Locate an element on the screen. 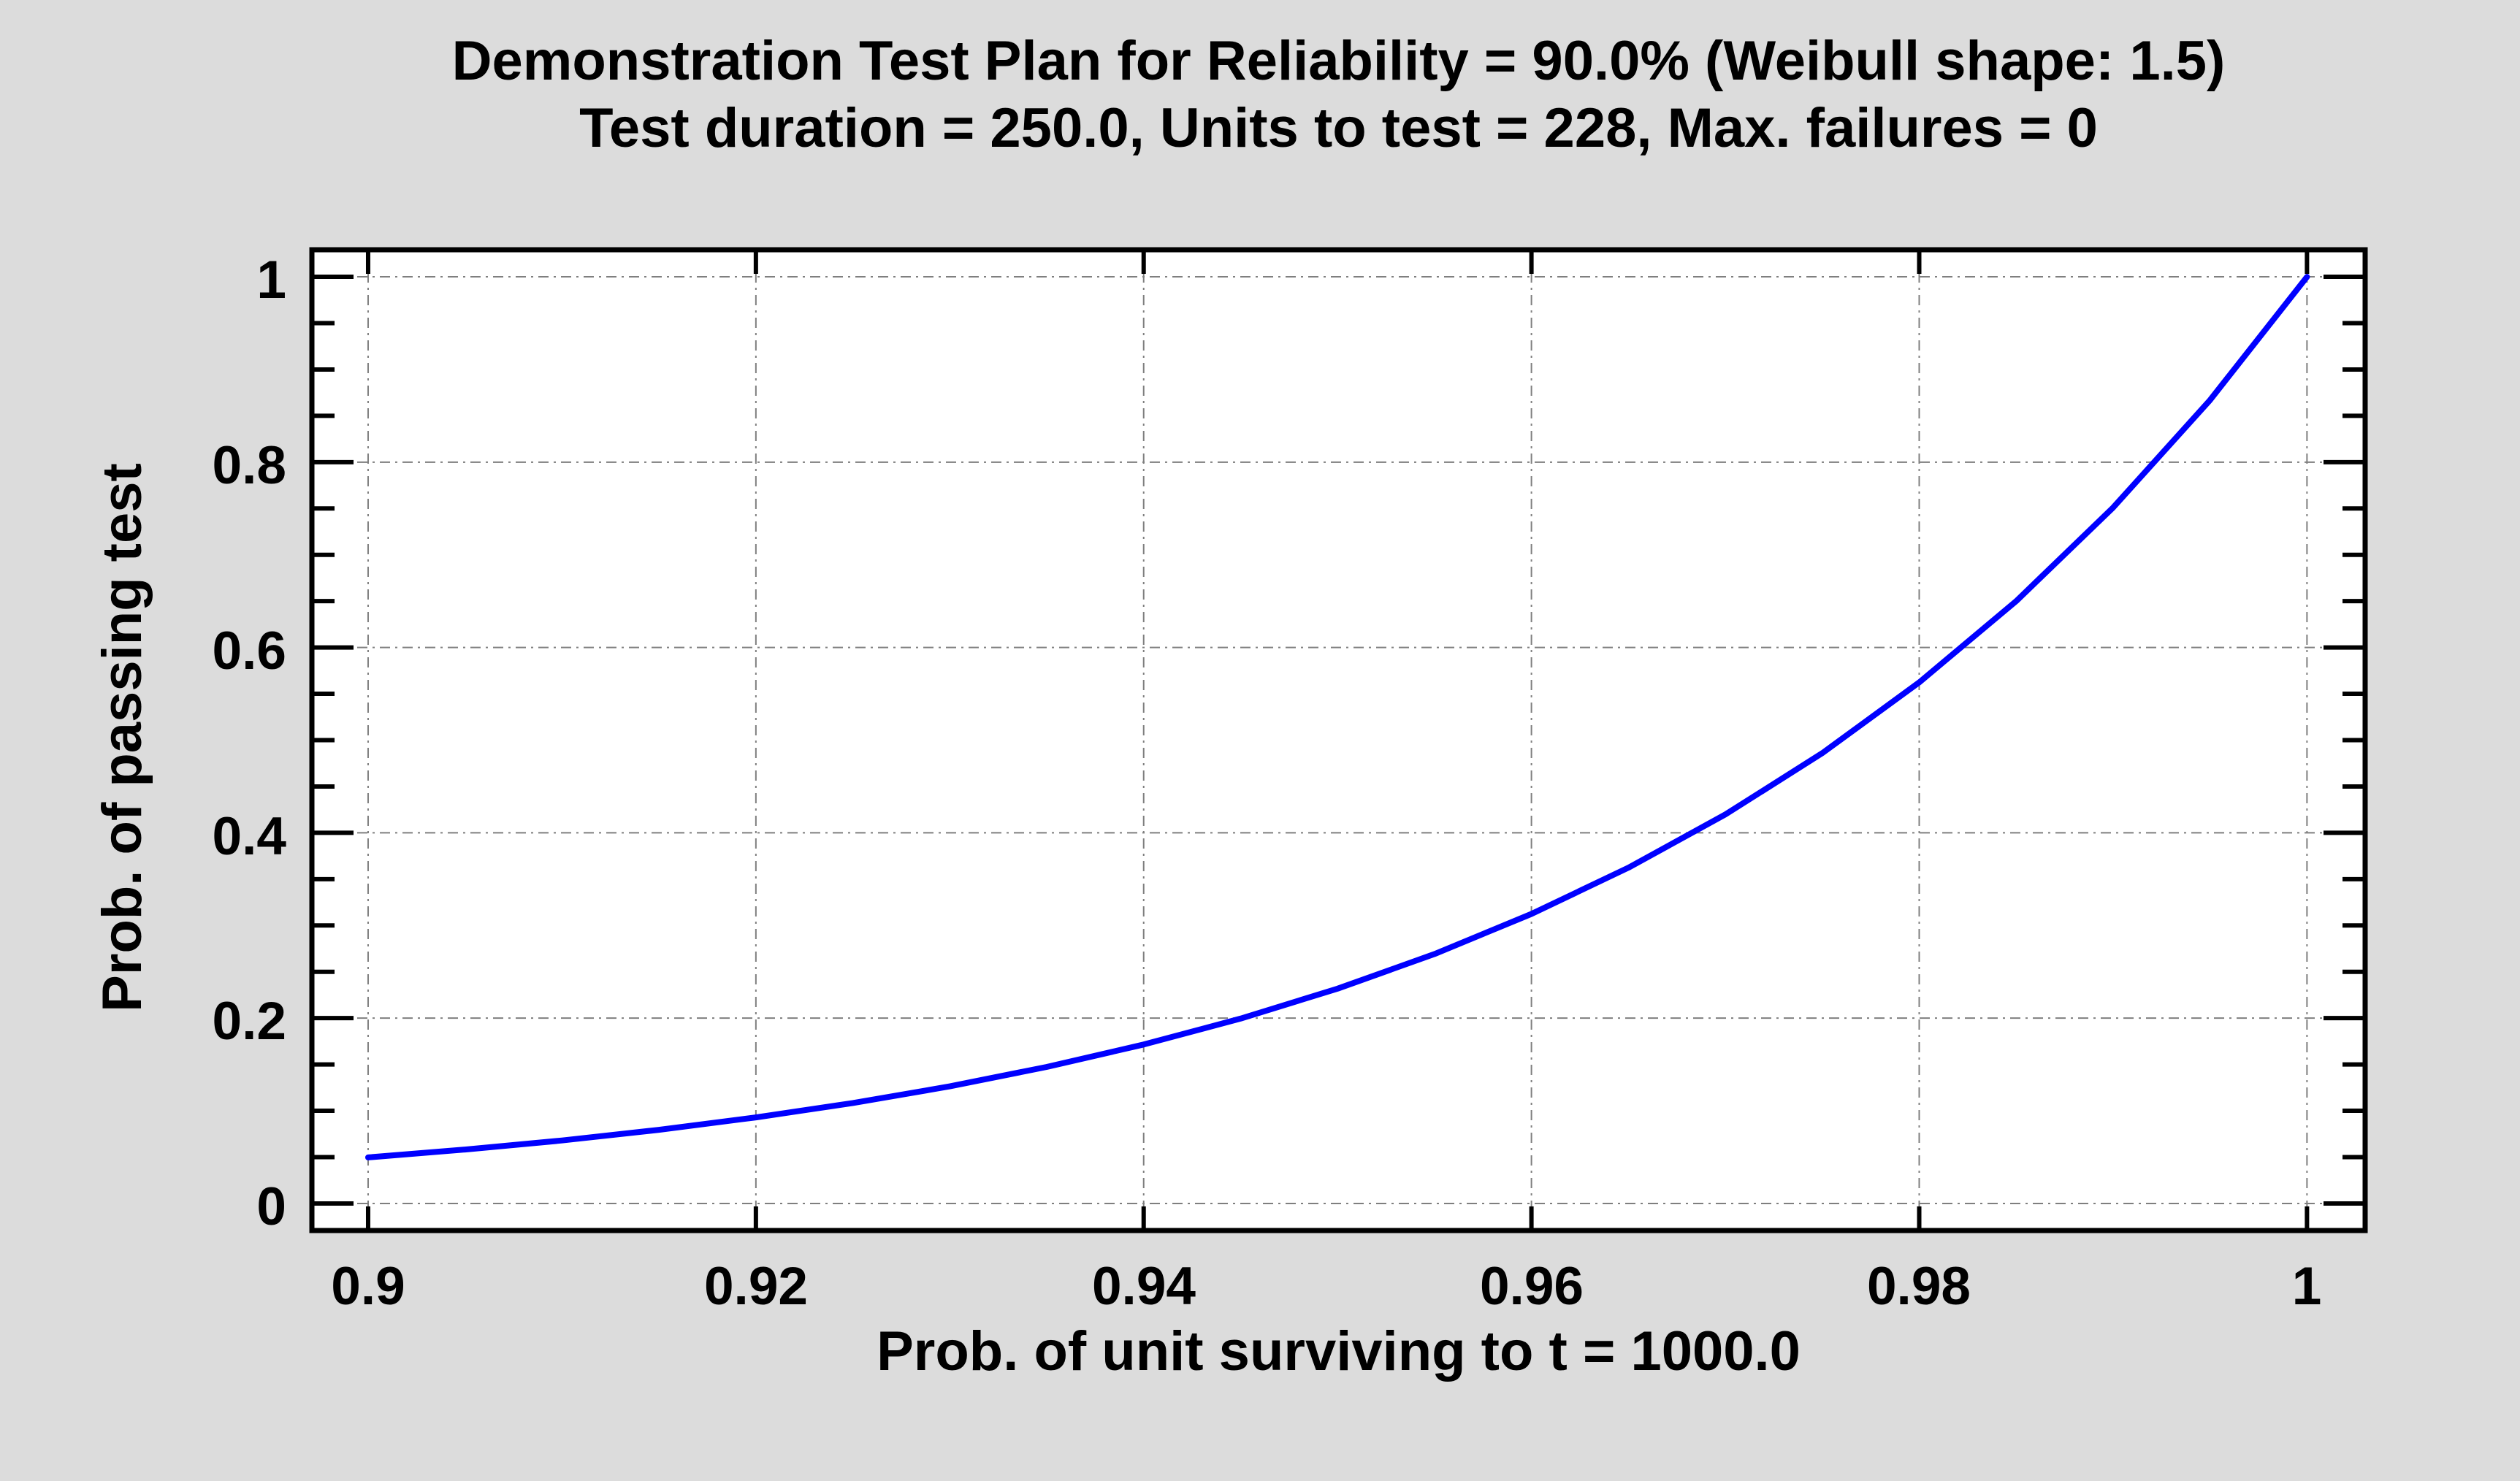 The height and width of the screenshot is (1481, 2520). x-tick-label: 1 is located at coordinates (2306, 1286).